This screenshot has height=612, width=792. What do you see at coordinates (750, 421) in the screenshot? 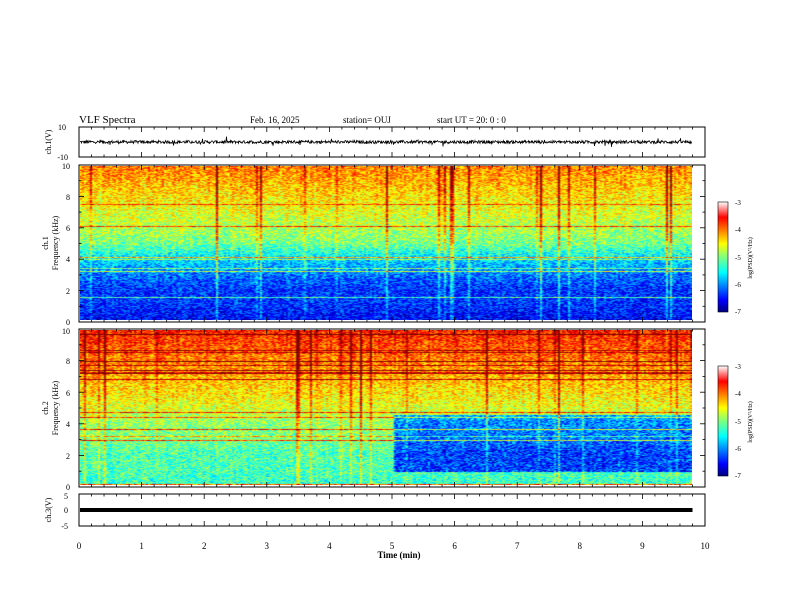
I see `colorbar-ch2-label: log(PSD)(V²/Hz)` at bounding box center [750, 421].